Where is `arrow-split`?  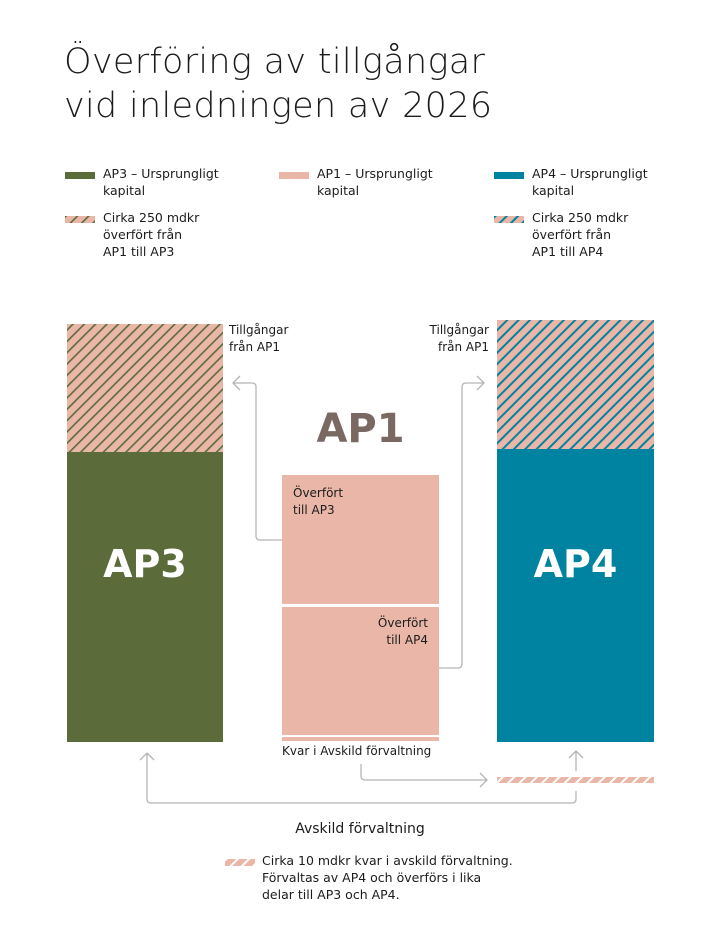
arrow-split is located at coordinates (358, 778).